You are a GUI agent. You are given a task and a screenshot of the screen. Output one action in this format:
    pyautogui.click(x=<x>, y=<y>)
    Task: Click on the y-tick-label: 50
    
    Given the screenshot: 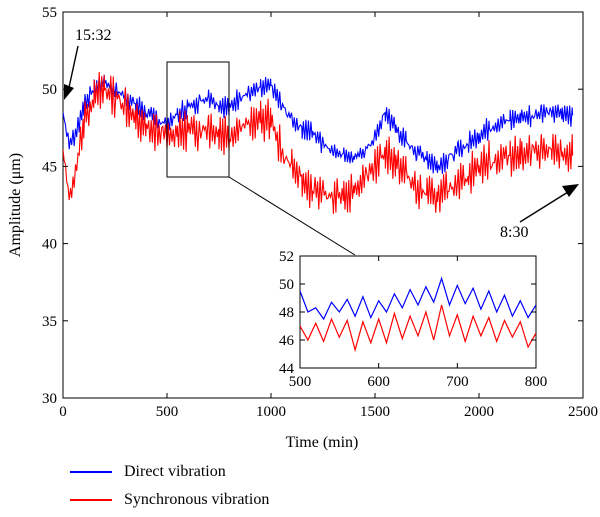 What is the action you would take?
    pyautogui.click(x=49, y=90)
    